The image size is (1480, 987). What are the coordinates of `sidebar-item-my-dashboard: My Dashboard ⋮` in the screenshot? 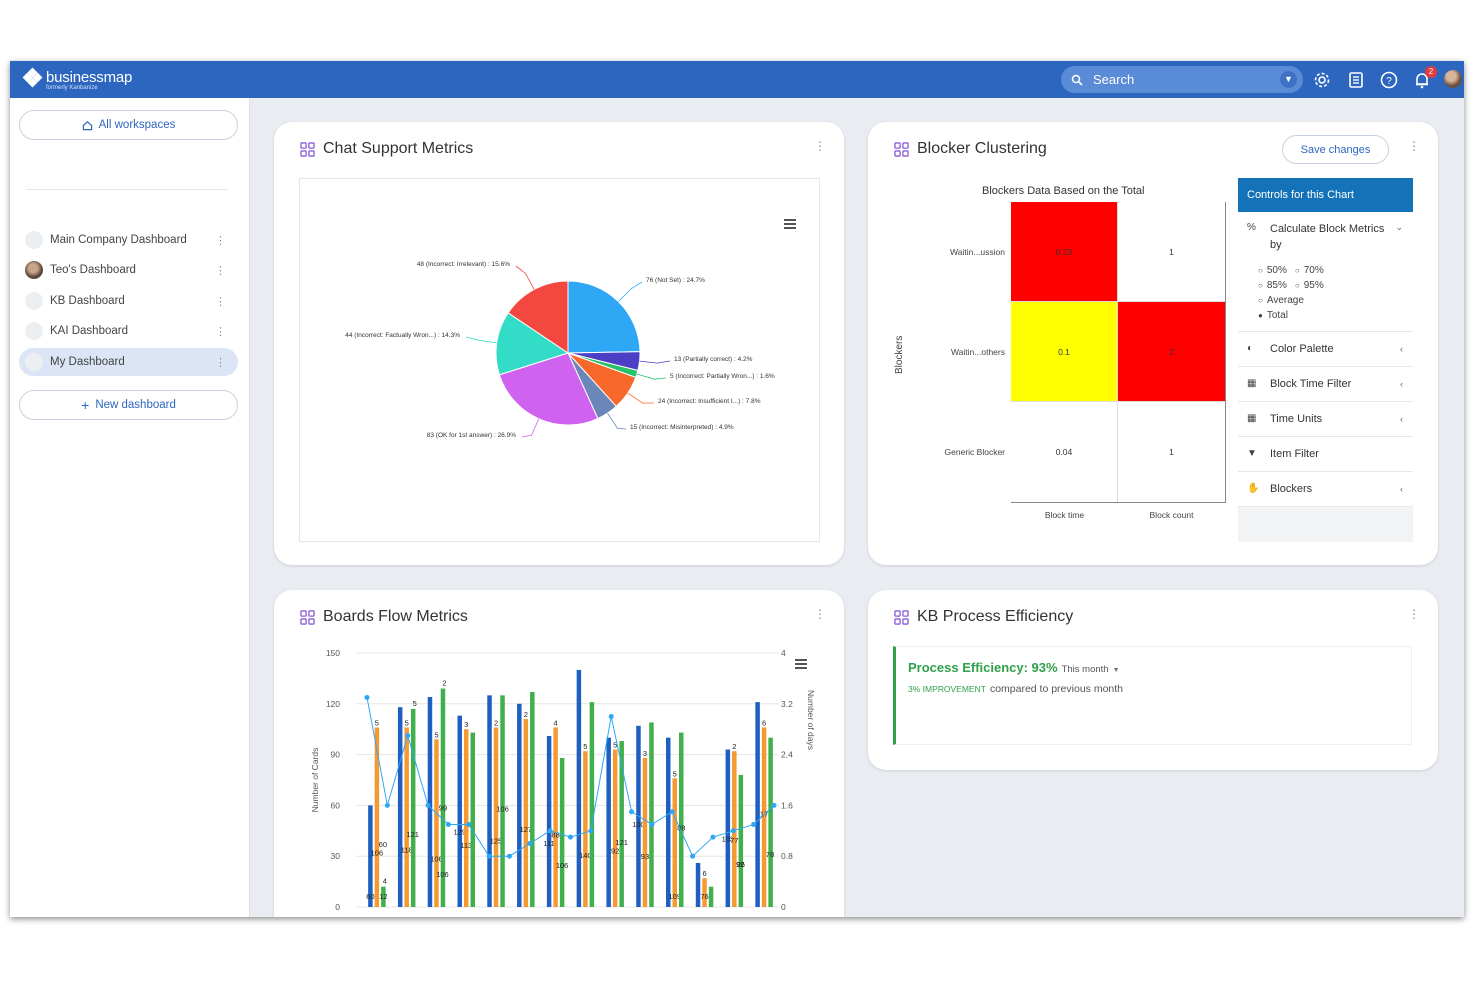 It's located at (128, 362).